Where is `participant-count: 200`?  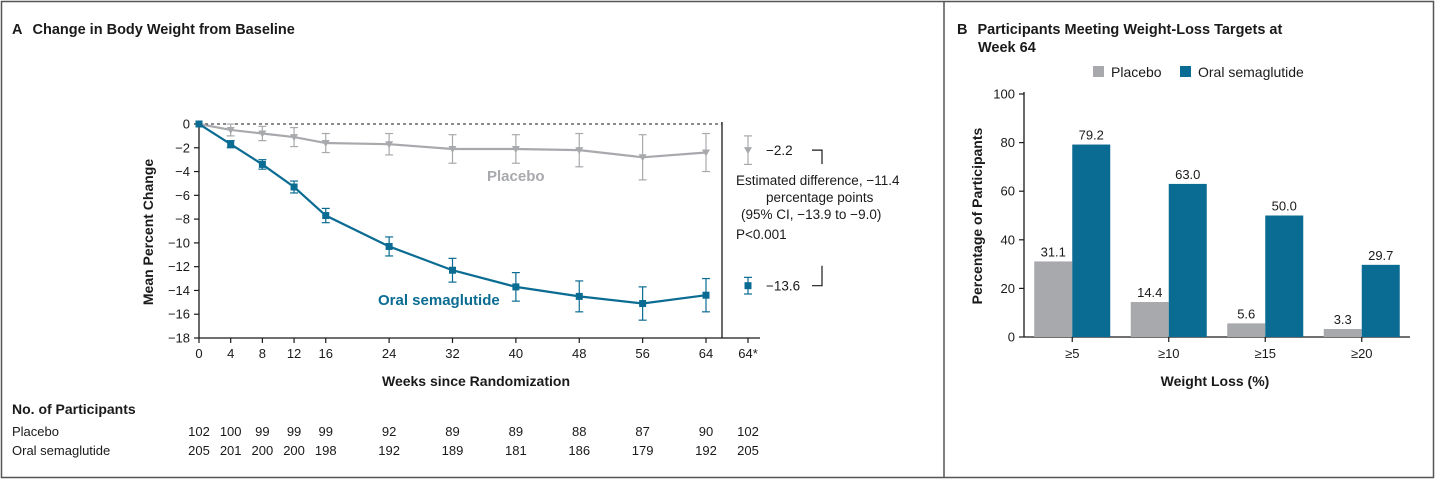 participant-count: 200 is located at coordinates (263, 450).